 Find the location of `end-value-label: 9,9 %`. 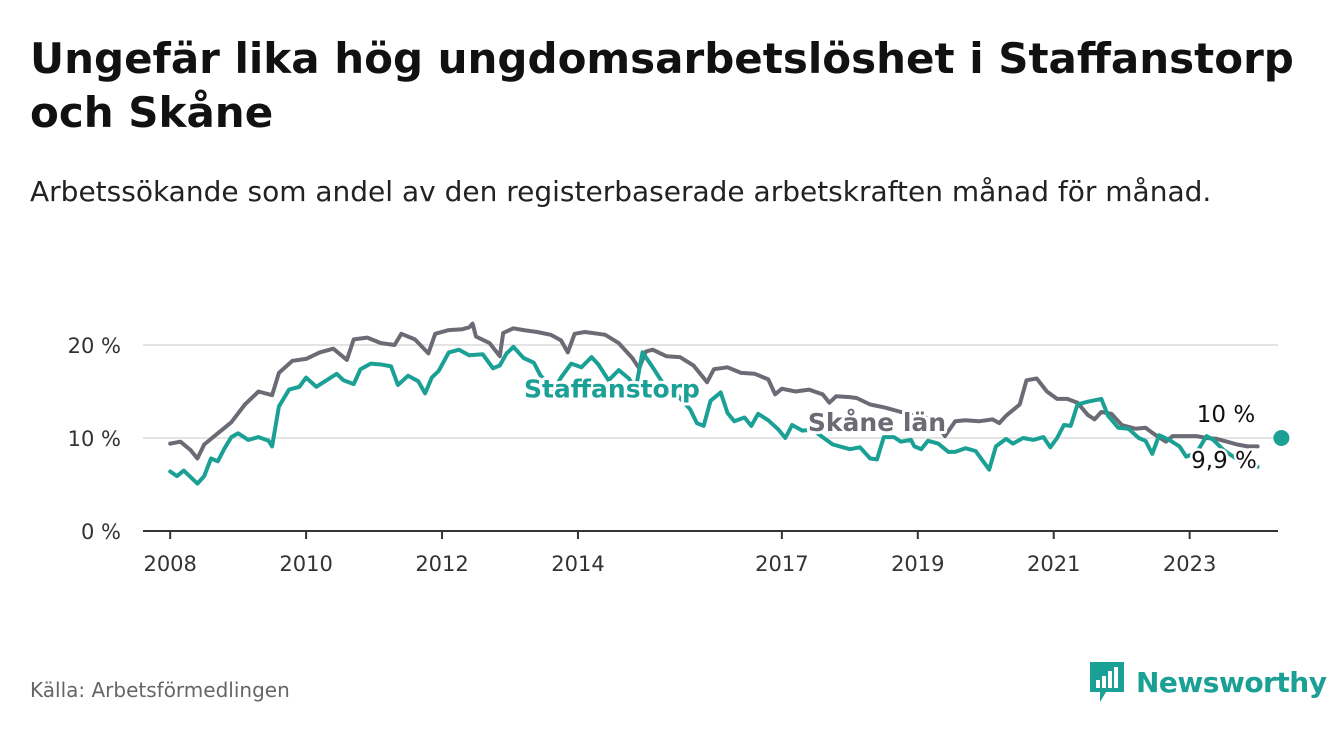

end-value-label: 9,9 % is located at coordinates (1224, 461).